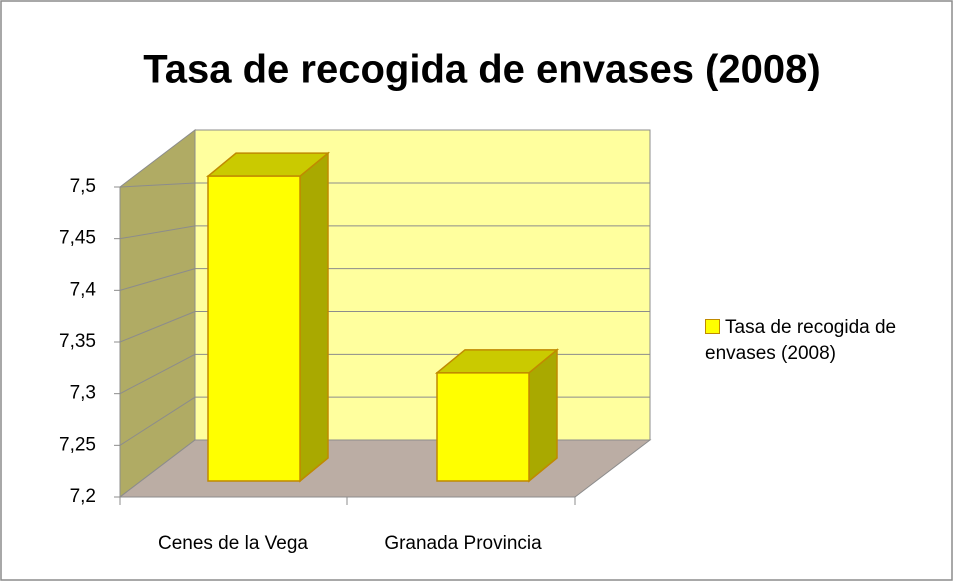 The width and height of the screenshot is (953, 581). Describe the element at coordinates (385, 468) in the screenshot. I see `floor` at that location.